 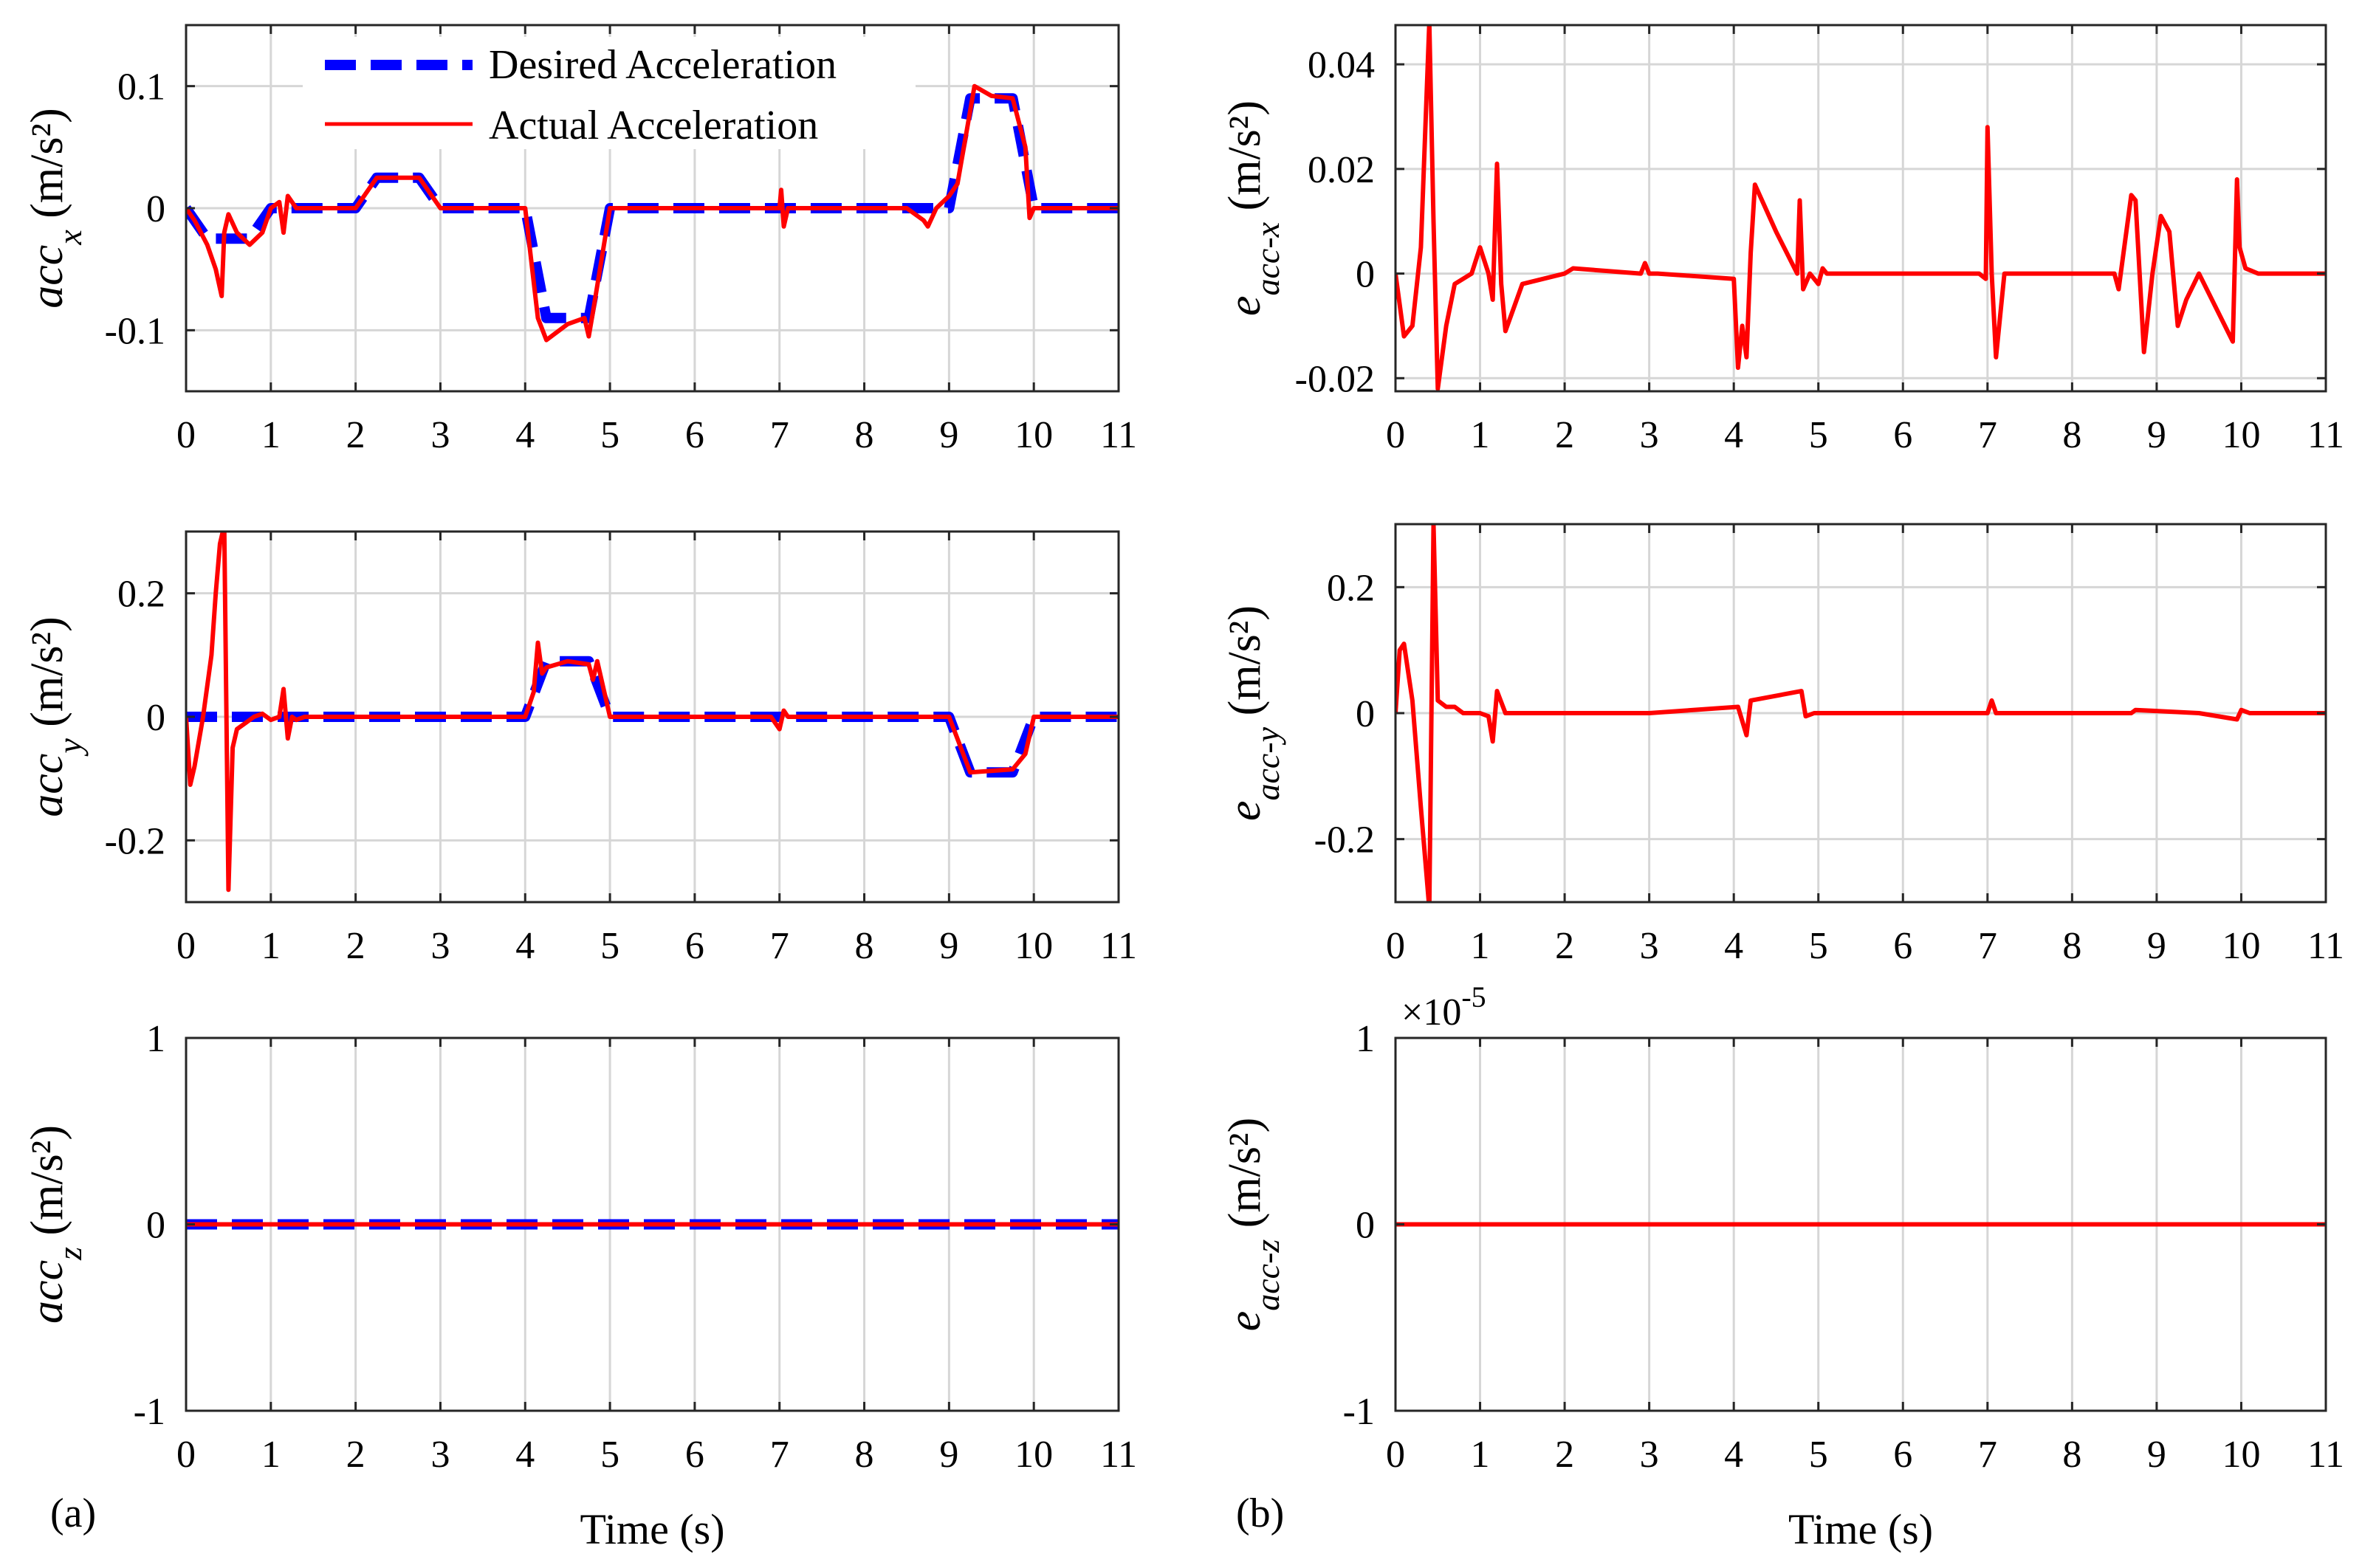 I want to click on y-tick-label: -0.2, so click(x=135, y=841).